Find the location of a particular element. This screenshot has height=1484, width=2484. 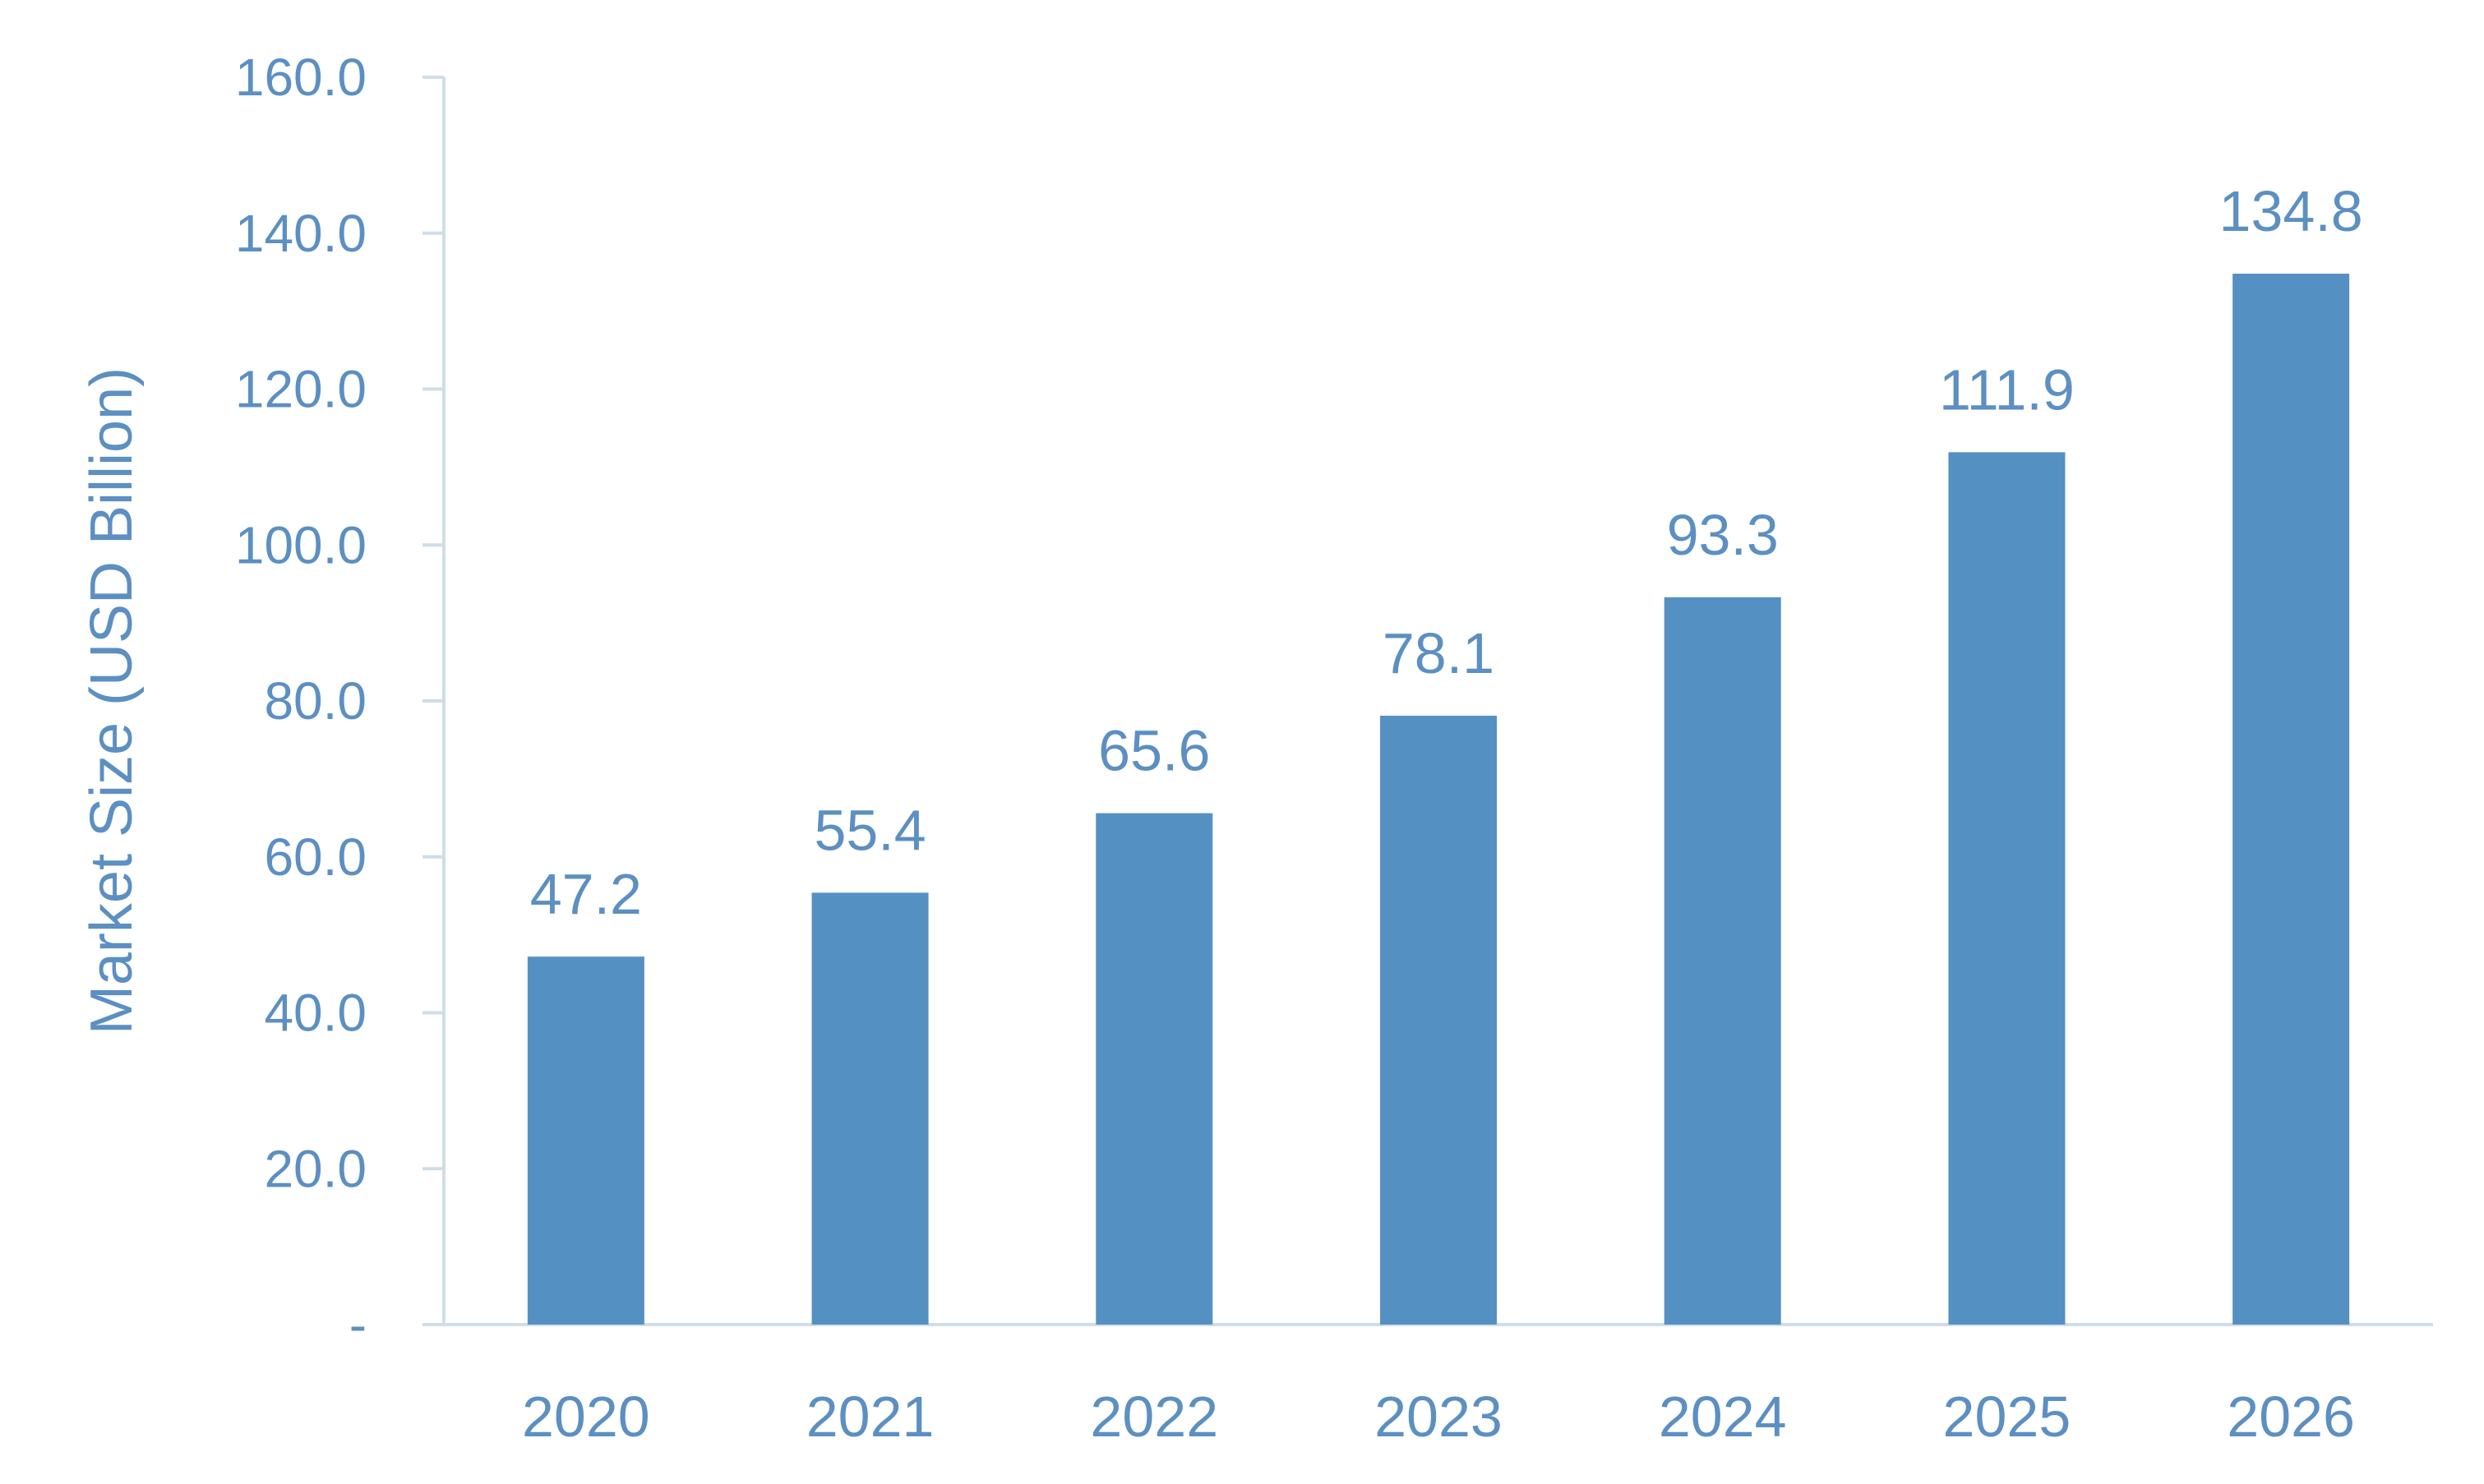

bar-2026 is located at coordinates (2291, 800).